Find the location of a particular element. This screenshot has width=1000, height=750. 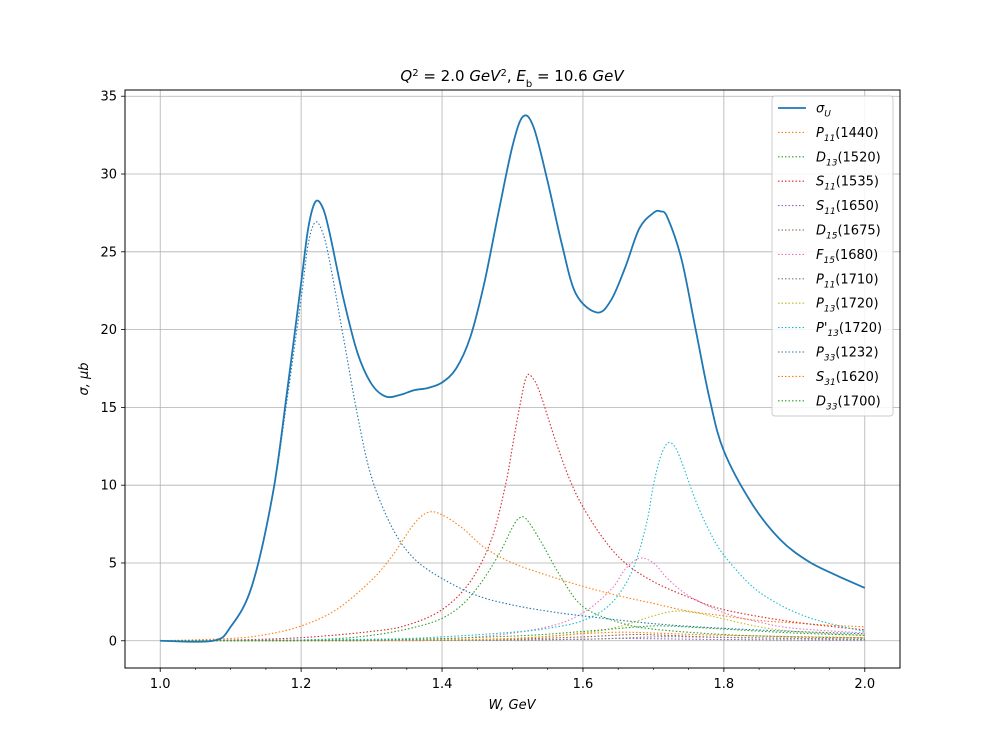

legend-label: D13(1520) is located at coordinates (848, 159).